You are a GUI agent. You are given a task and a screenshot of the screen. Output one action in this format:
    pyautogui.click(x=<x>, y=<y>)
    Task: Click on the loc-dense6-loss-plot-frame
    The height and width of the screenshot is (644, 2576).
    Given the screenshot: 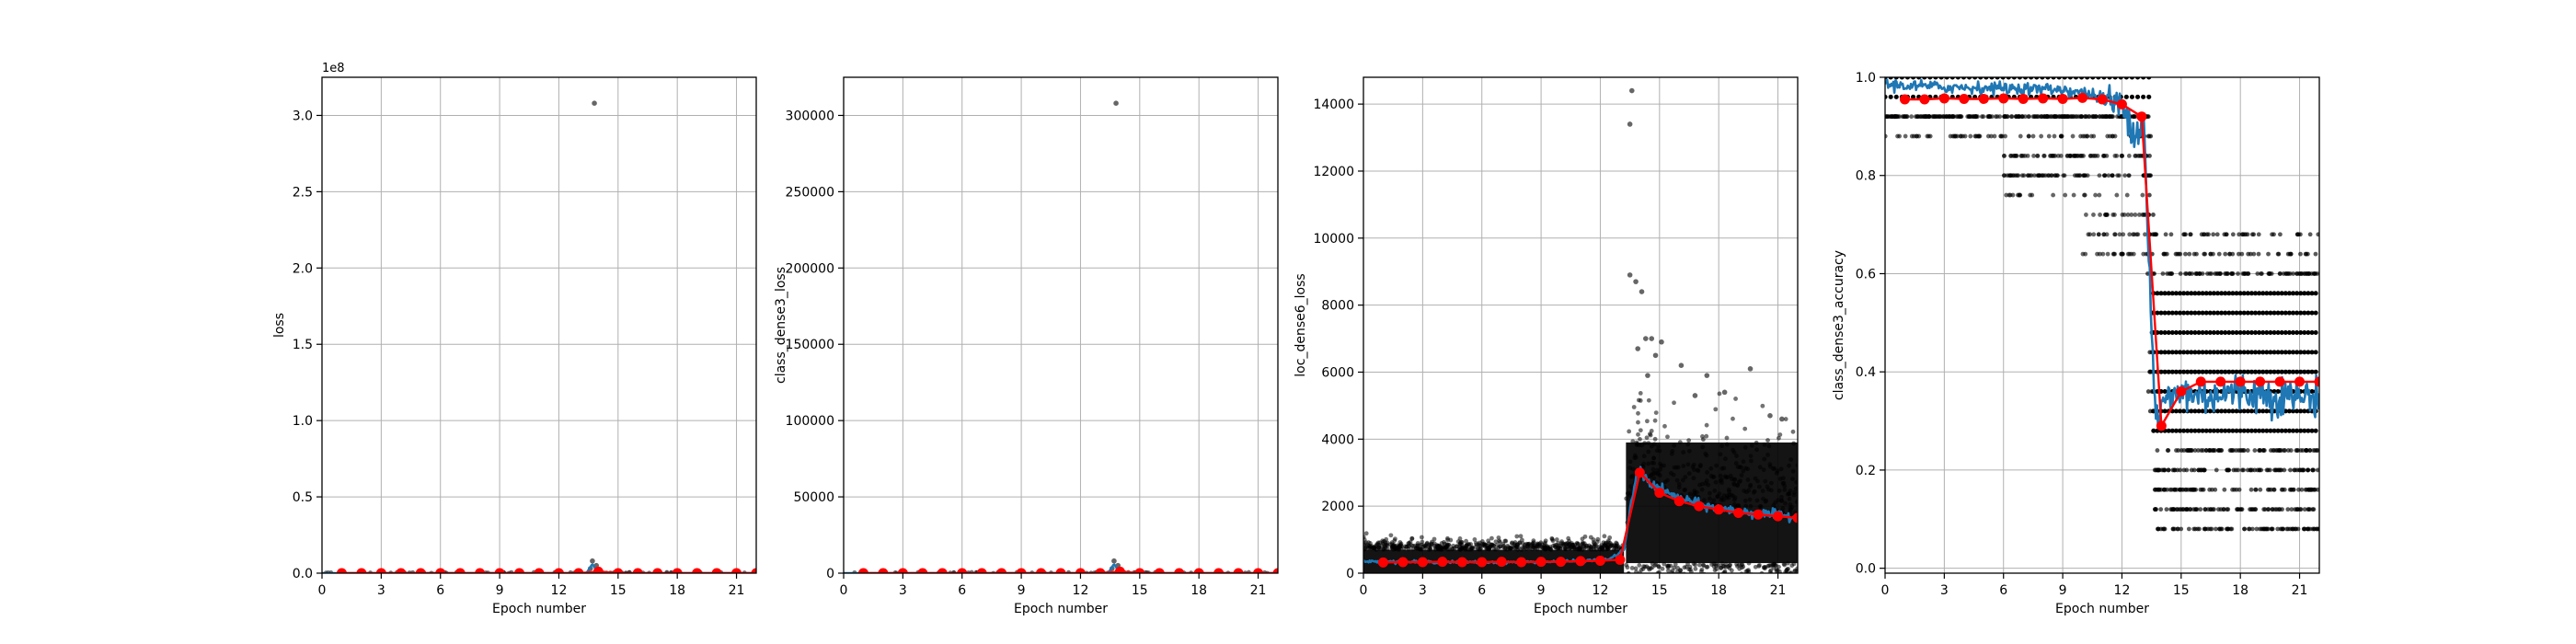 What is the action you would take?
    pyautogui.click(x=1581, y=325)
    